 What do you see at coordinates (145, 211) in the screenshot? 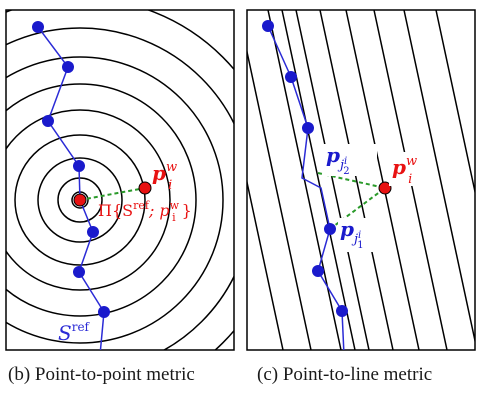
I see `projection-label: Π{Sref; pw i}` at bounding box center [145, 211].